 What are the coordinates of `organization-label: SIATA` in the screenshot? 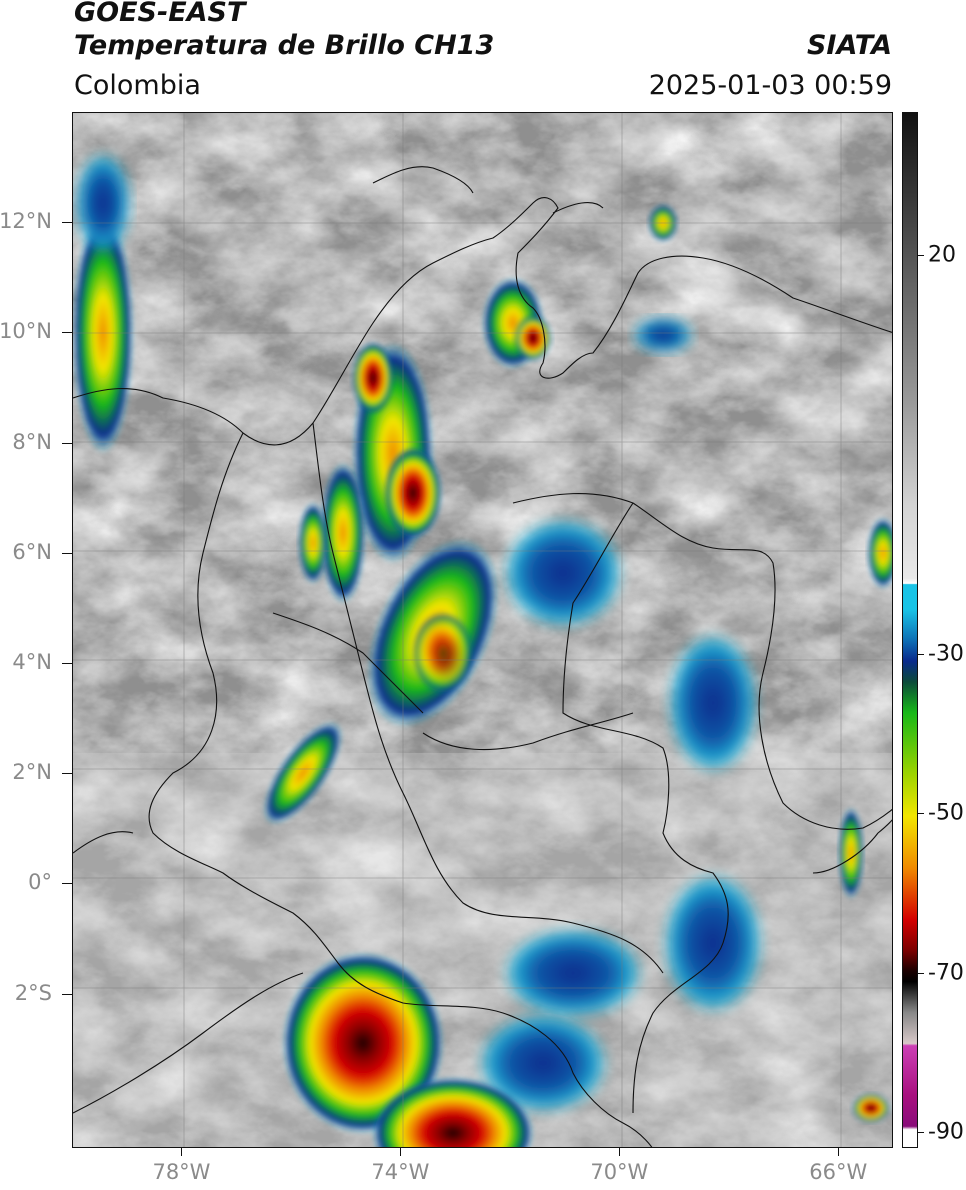 It's located at (849, 45).